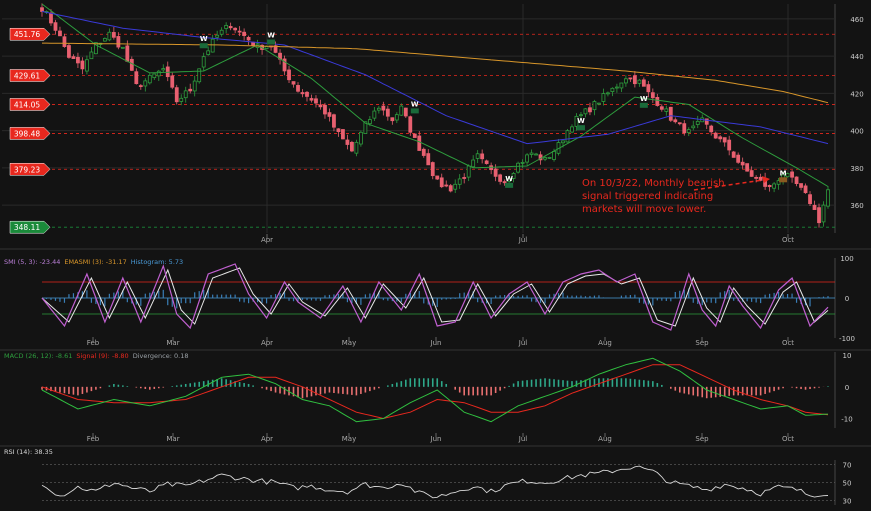 The image size is (871, 511). I want to click on macd-tick-label: -10, so click(846, 420).